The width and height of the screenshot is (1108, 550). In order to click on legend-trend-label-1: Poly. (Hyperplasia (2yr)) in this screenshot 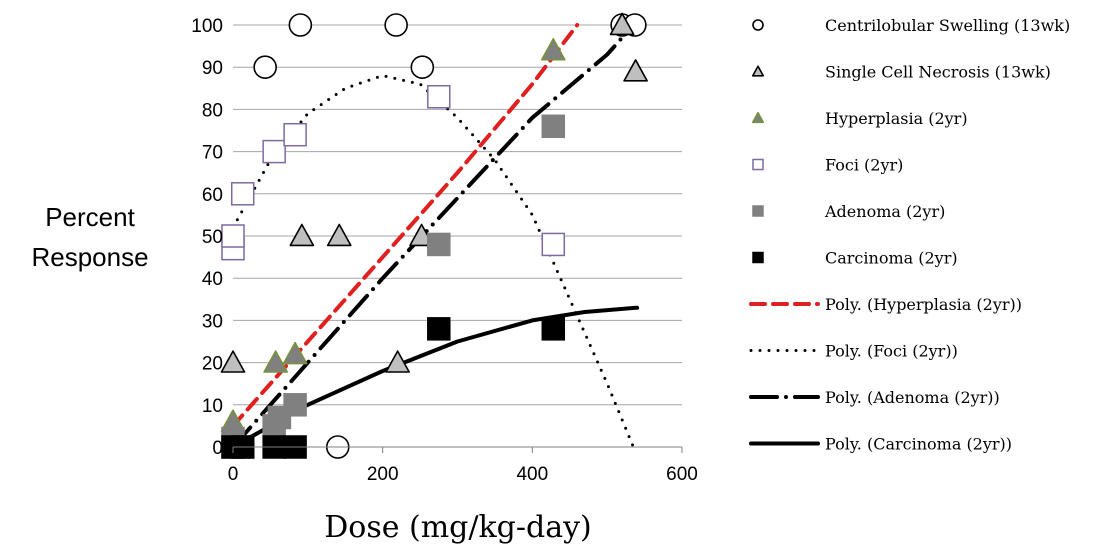, I will do `click(923, 304)`.